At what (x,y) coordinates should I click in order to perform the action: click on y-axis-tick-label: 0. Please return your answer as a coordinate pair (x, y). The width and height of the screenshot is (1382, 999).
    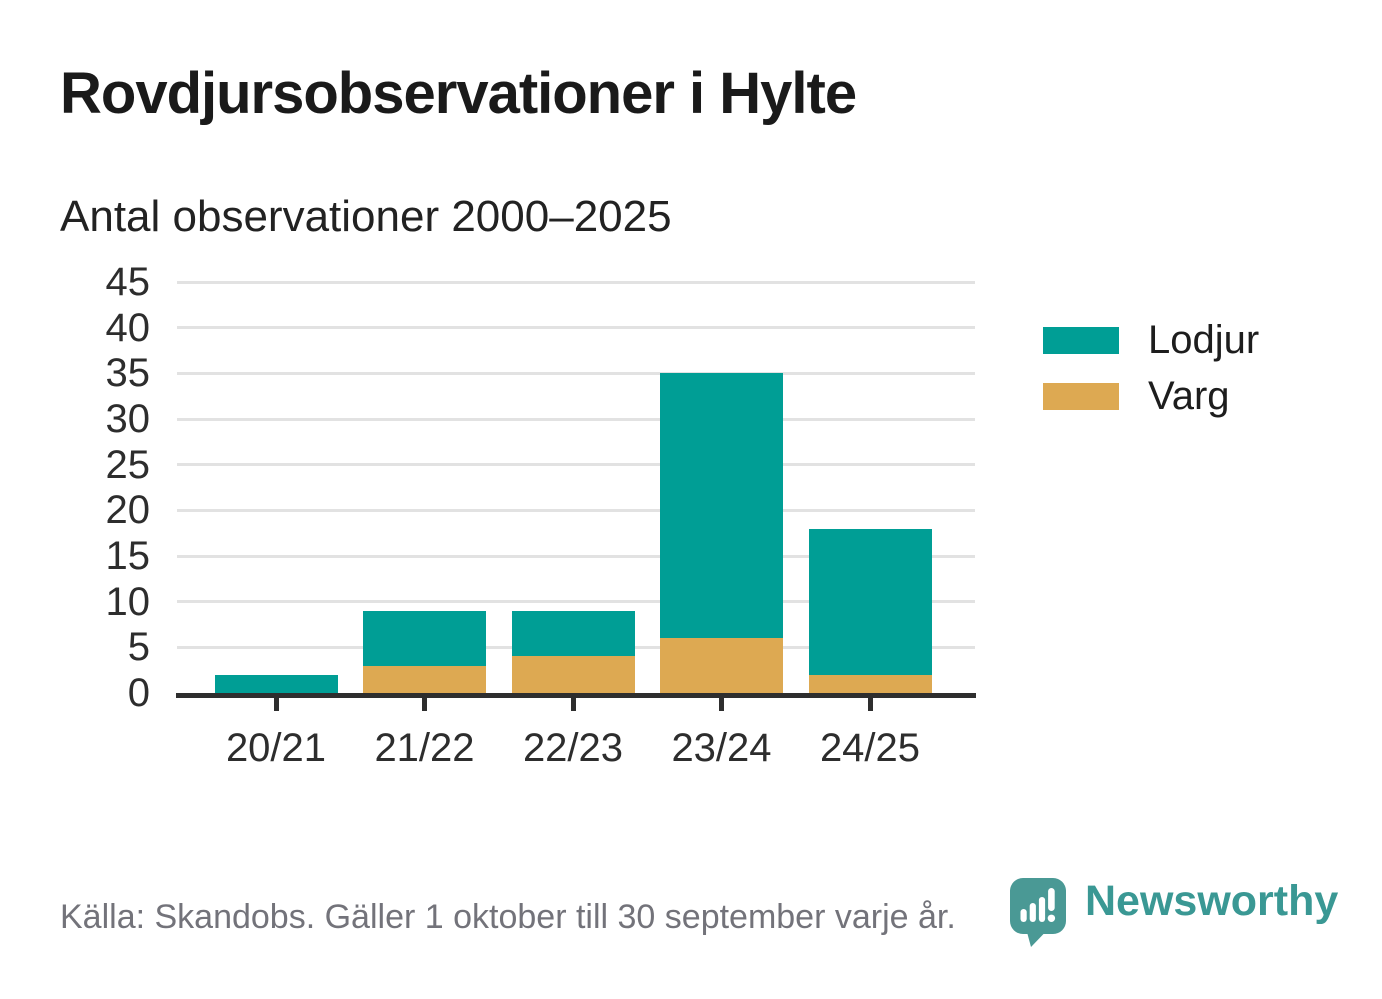
    Looking at the image, I should click on (138, 693).